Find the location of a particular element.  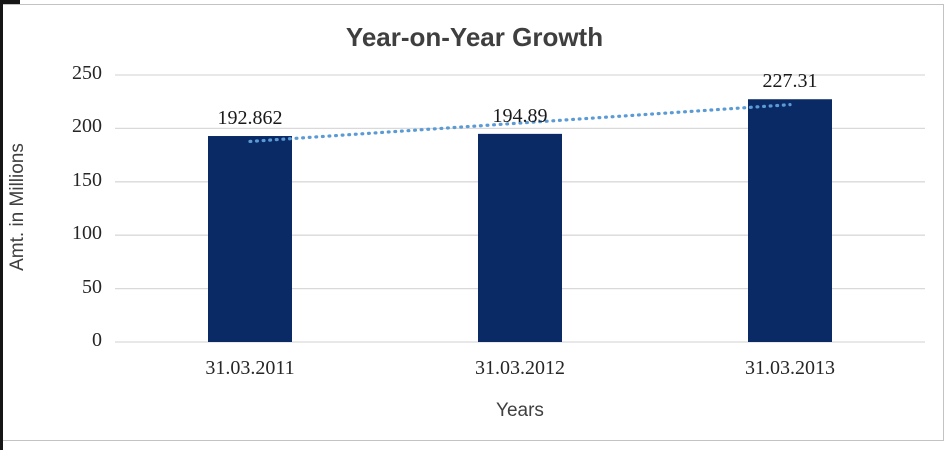

x-axis-title: Years is located at coordinates (520, 410).